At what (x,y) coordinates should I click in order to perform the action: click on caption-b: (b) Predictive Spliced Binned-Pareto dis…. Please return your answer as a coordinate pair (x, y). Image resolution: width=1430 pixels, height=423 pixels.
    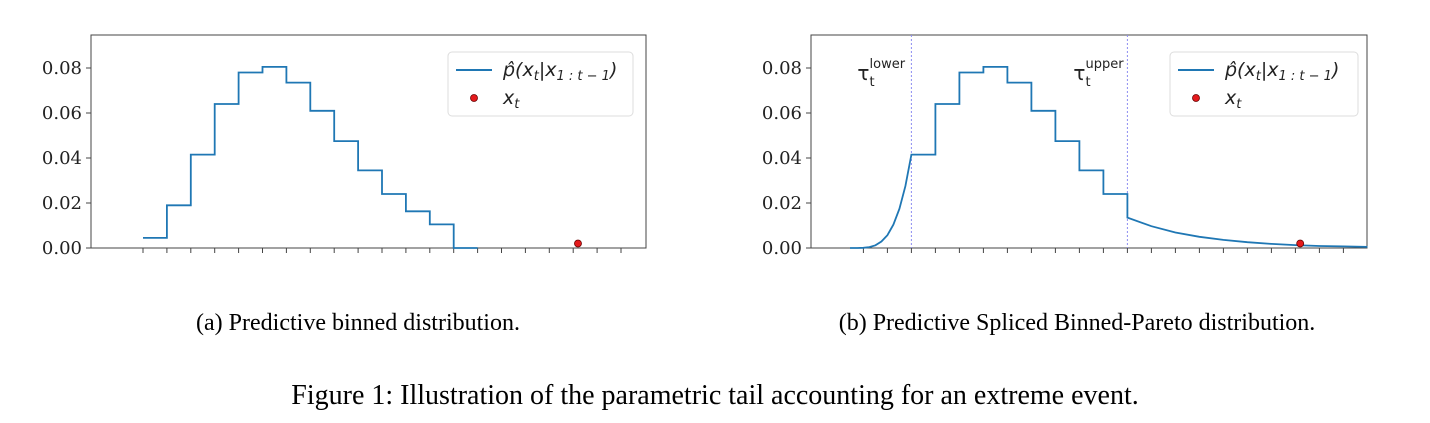
    Looking at the image, I should click on (1077, 323).